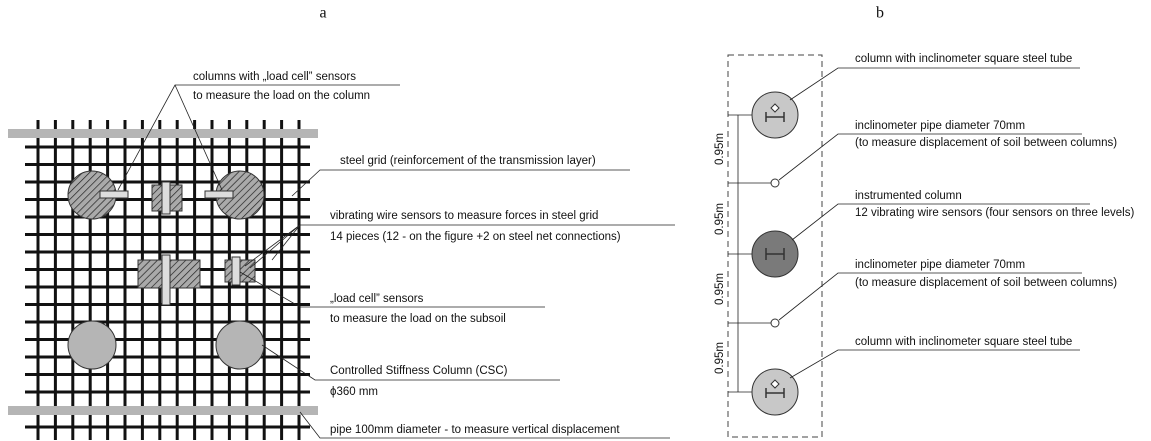 The image size is (1151, 441). What do you see at coordinates (354, 392) in the screenshot?
I see `annotation-sub: ϕ360 mm` at bounding box center [354, 392].